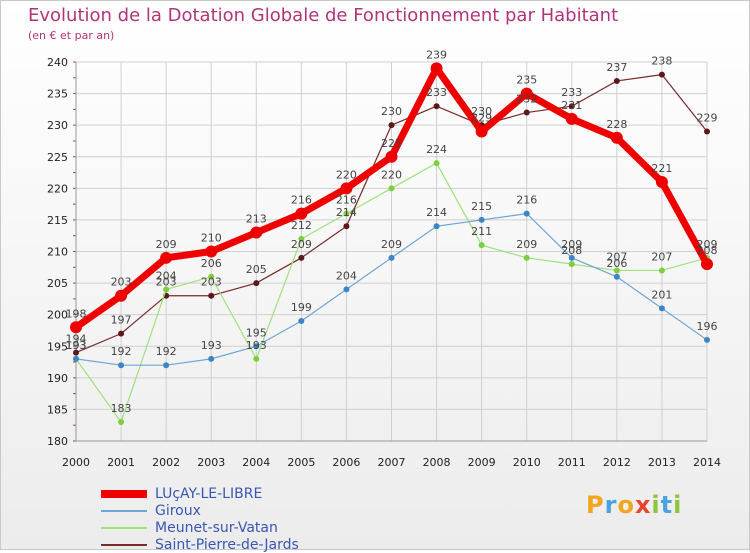 Image resolution: width=750 pixels, height=553 pixels. I want to click on data-label: 230, so click(391, 111).